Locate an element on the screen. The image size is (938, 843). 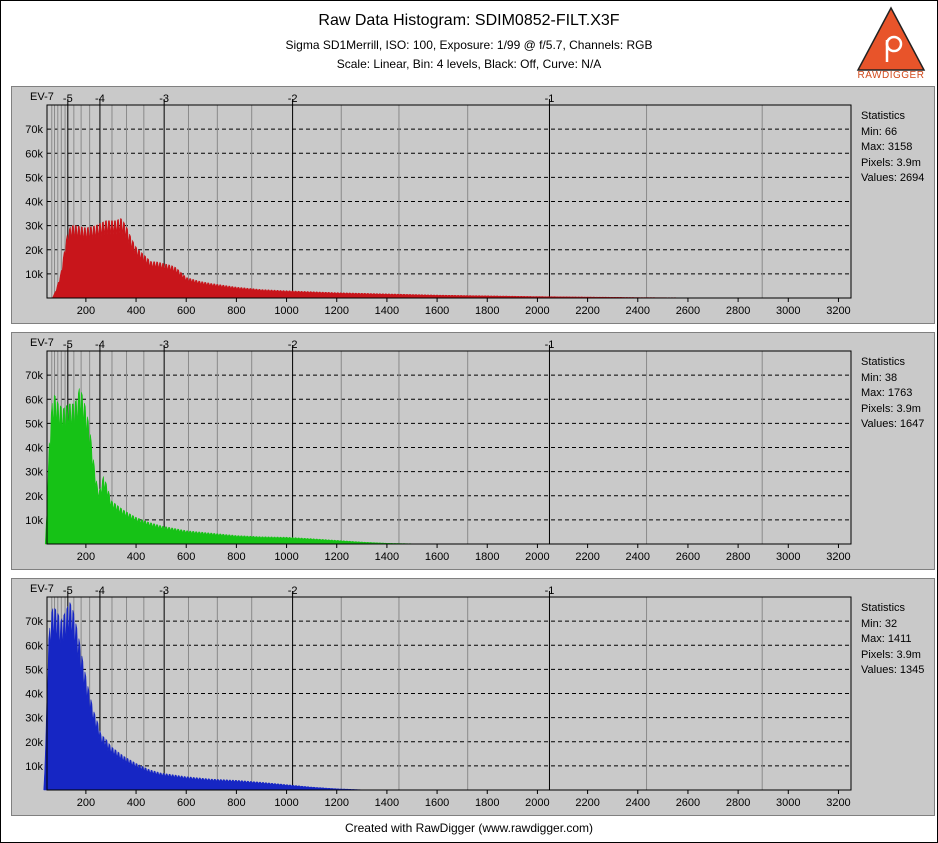
stats-max: Max: 1411 is located at coordinates (886, 639).